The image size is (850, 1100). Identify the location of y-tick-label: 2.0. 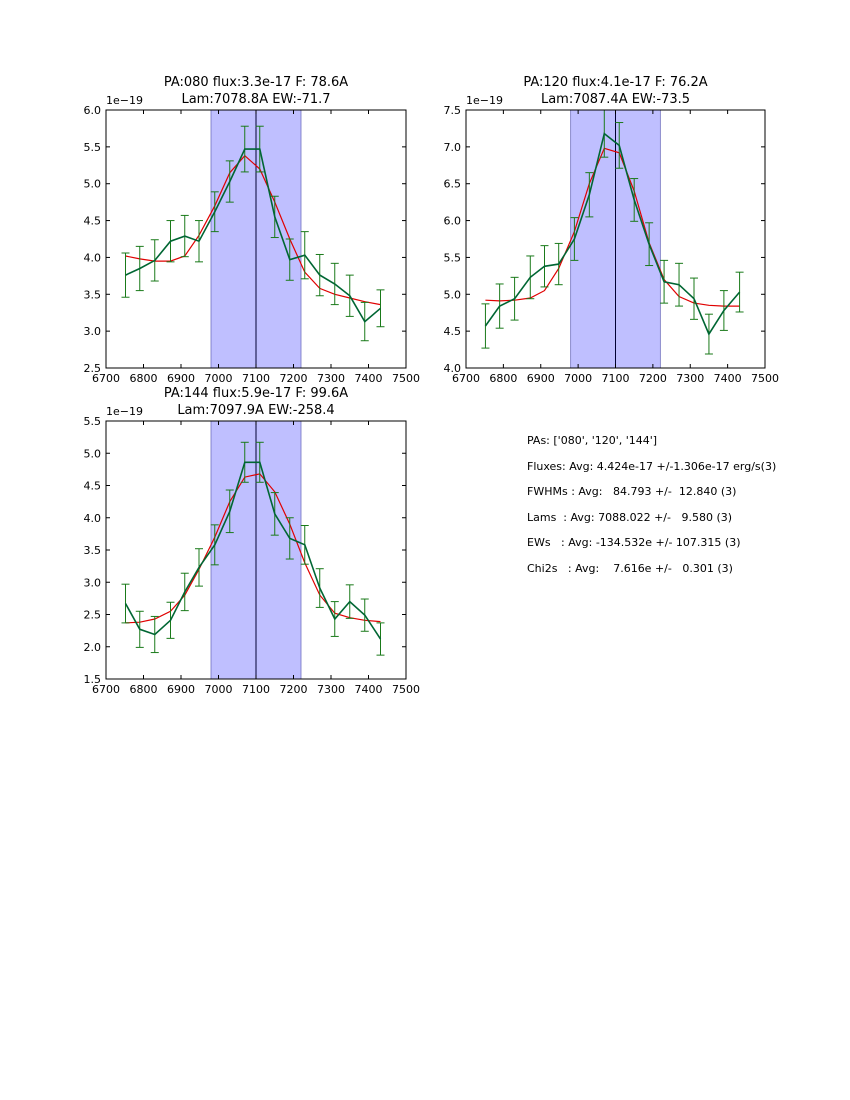
(93, 647).